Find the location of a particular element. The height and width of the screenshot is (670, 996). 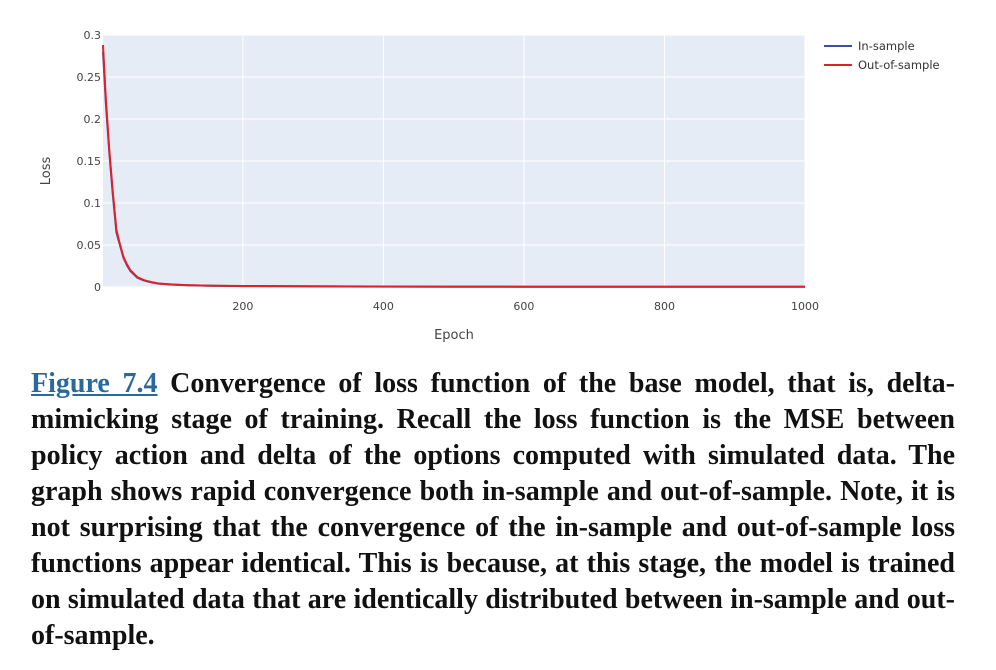

legend-label: In-sample is located at coordinates (886, 46).